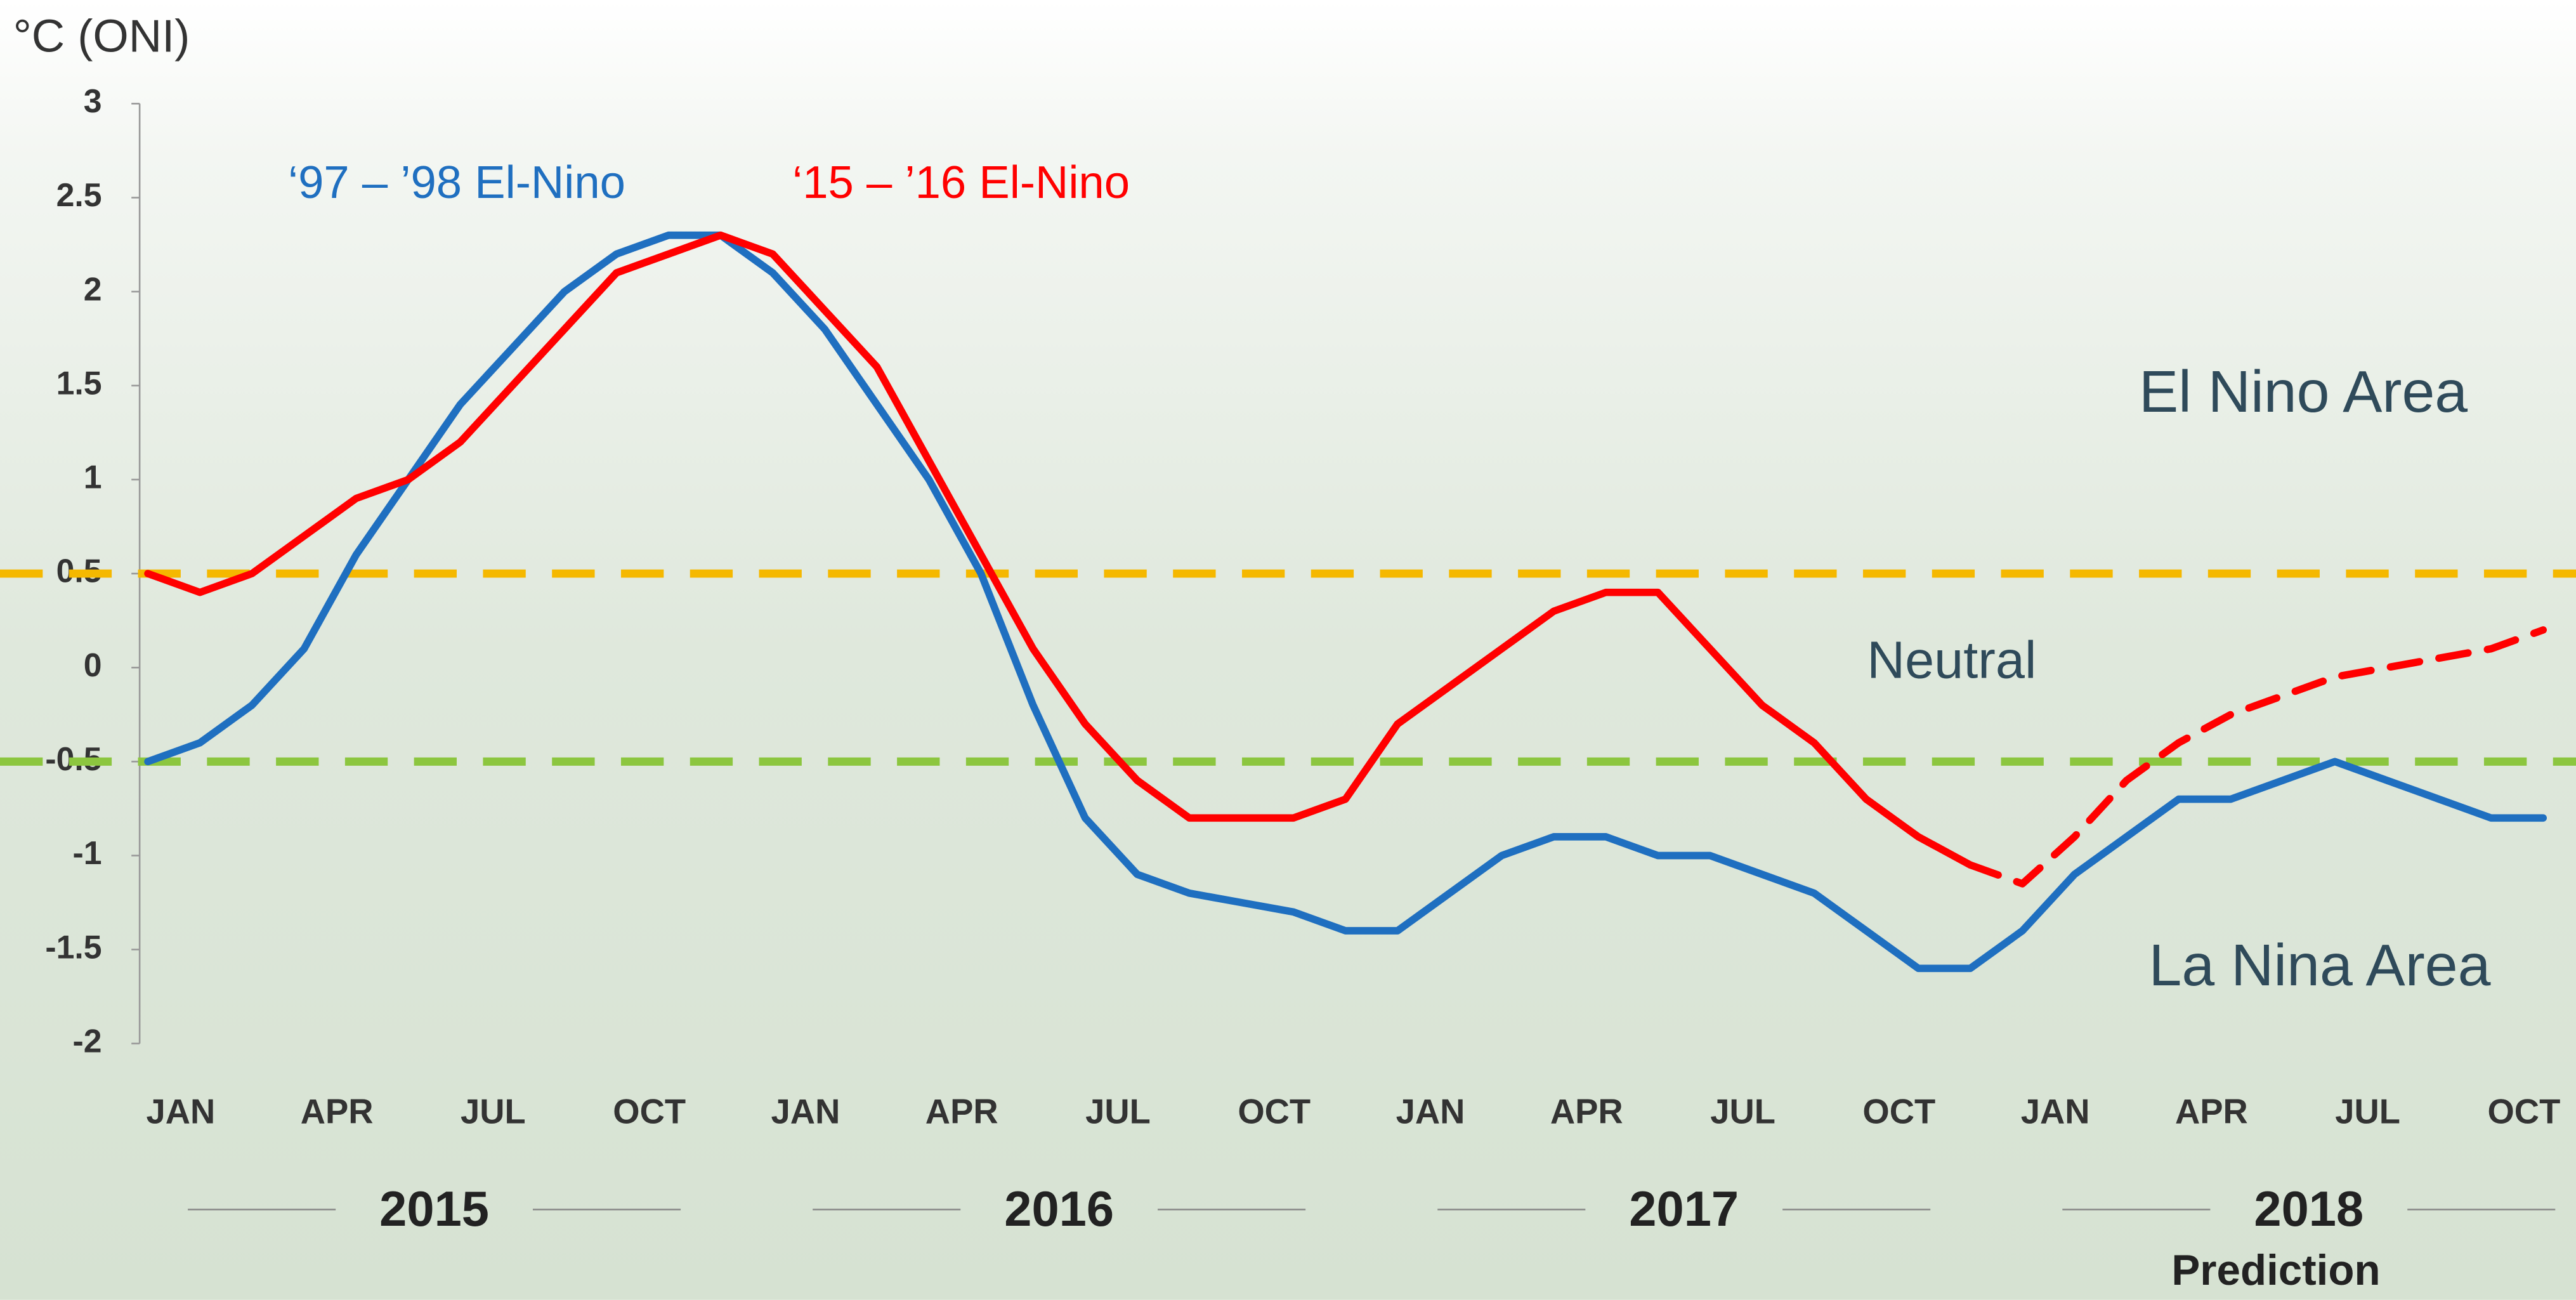  I want to click on year-label: 2016, so click(1059, 1210).